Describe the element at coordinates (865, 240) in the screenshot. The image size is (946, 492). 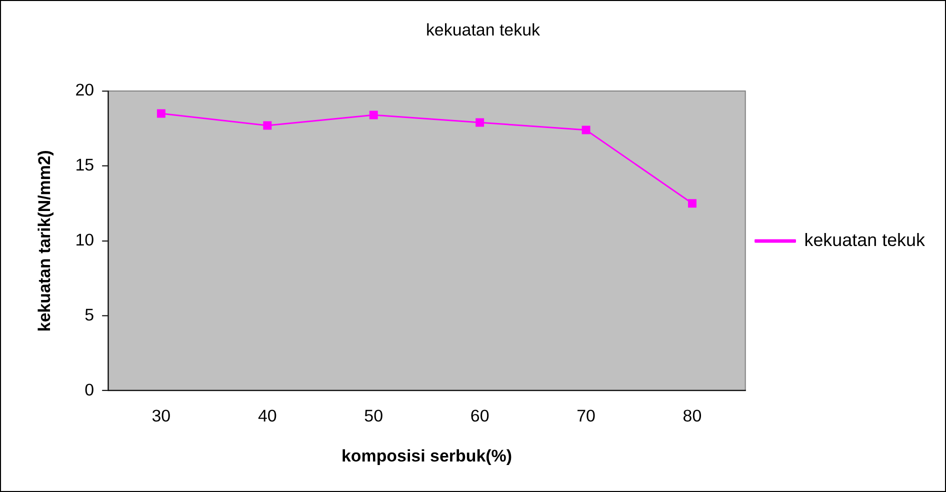
I see `legend-label: kekuatan tekuk` at that location.